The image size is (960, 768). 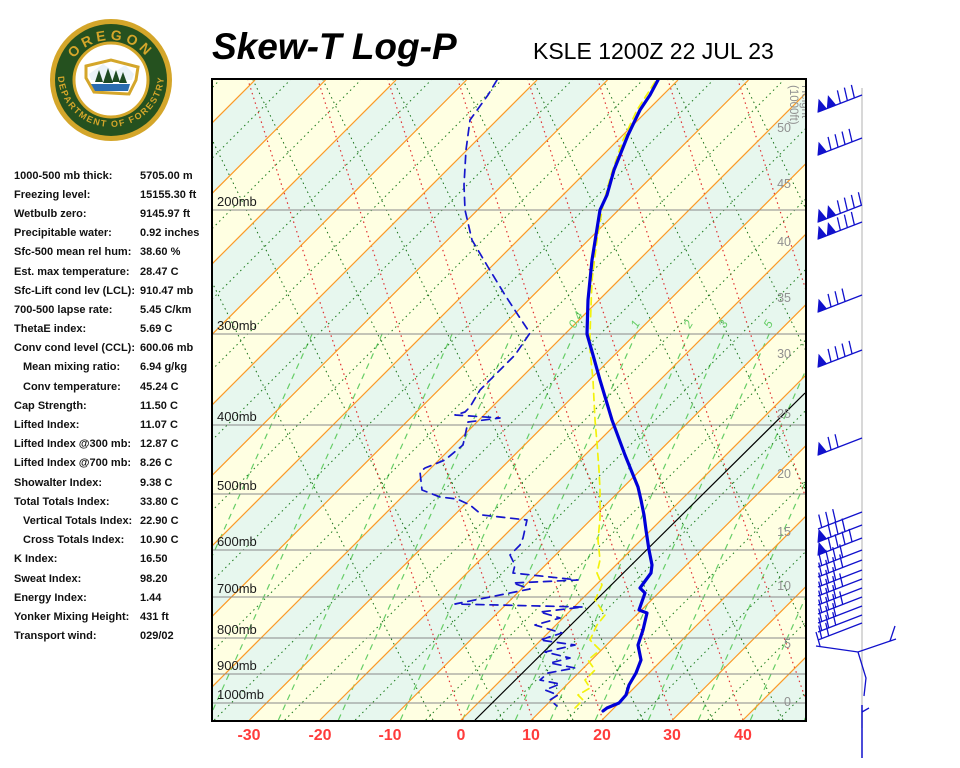 I want to click on index-label: ThetaE index:, so click(x=50, y=329).